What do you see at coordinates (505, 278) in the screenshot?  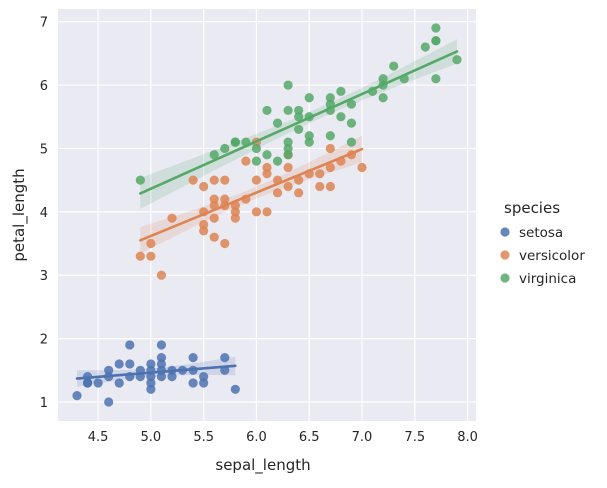 I see `legend-marker-virginica` at bounding box center [505, 278].